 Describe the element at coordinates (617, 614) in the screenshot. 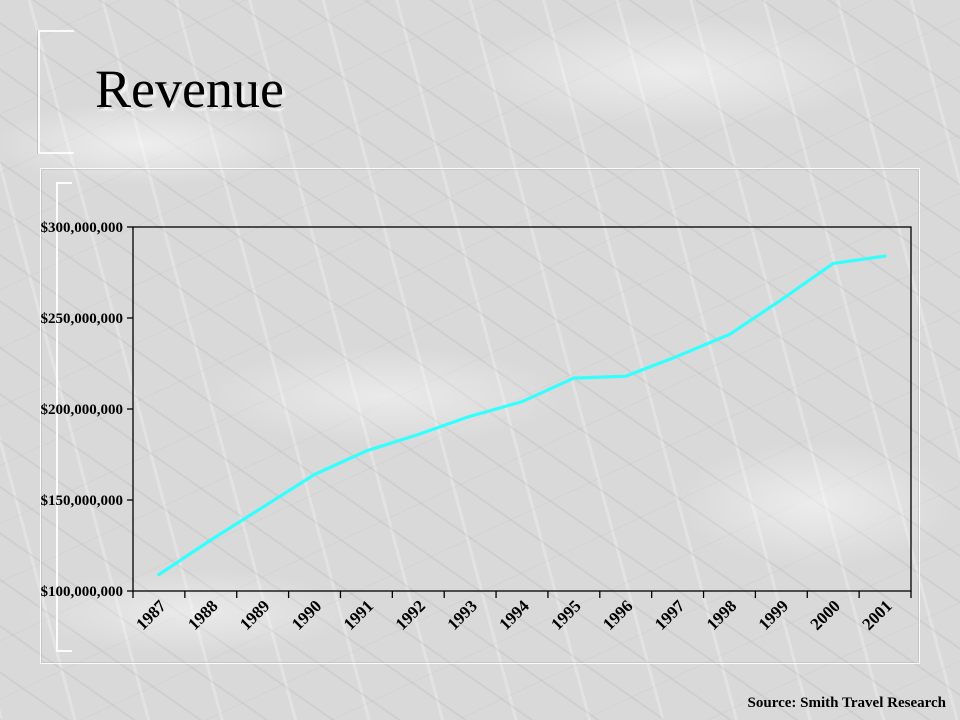

I see `x-tick-label: 1996` at that location.